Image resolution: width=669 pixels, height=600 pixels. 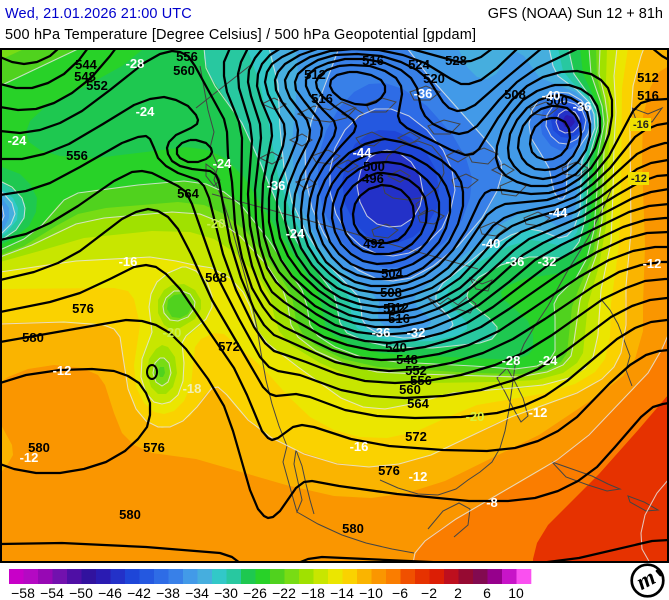 I want to click on svg-text: 568, so click(x=216, y=277).